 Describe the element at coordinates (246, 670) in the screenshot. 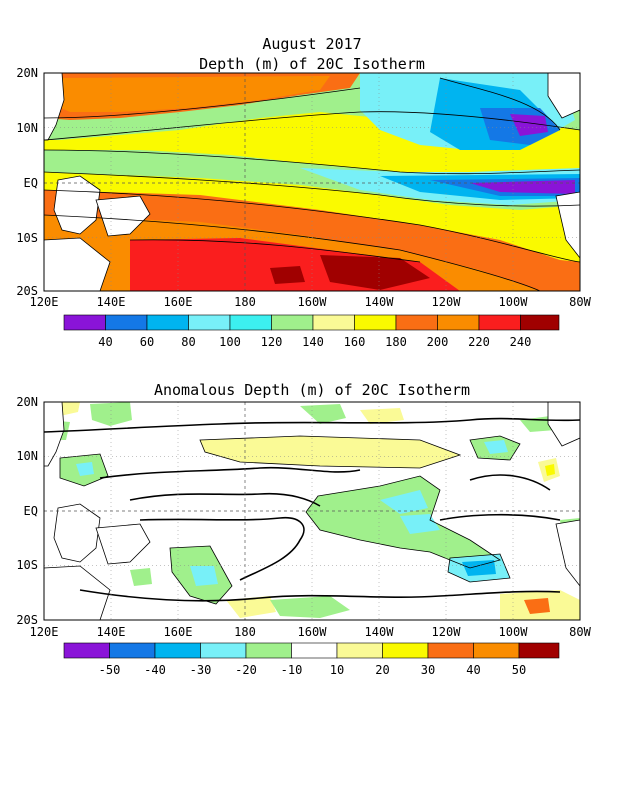

I see `bottom-colorbar-label: -20` at that location.